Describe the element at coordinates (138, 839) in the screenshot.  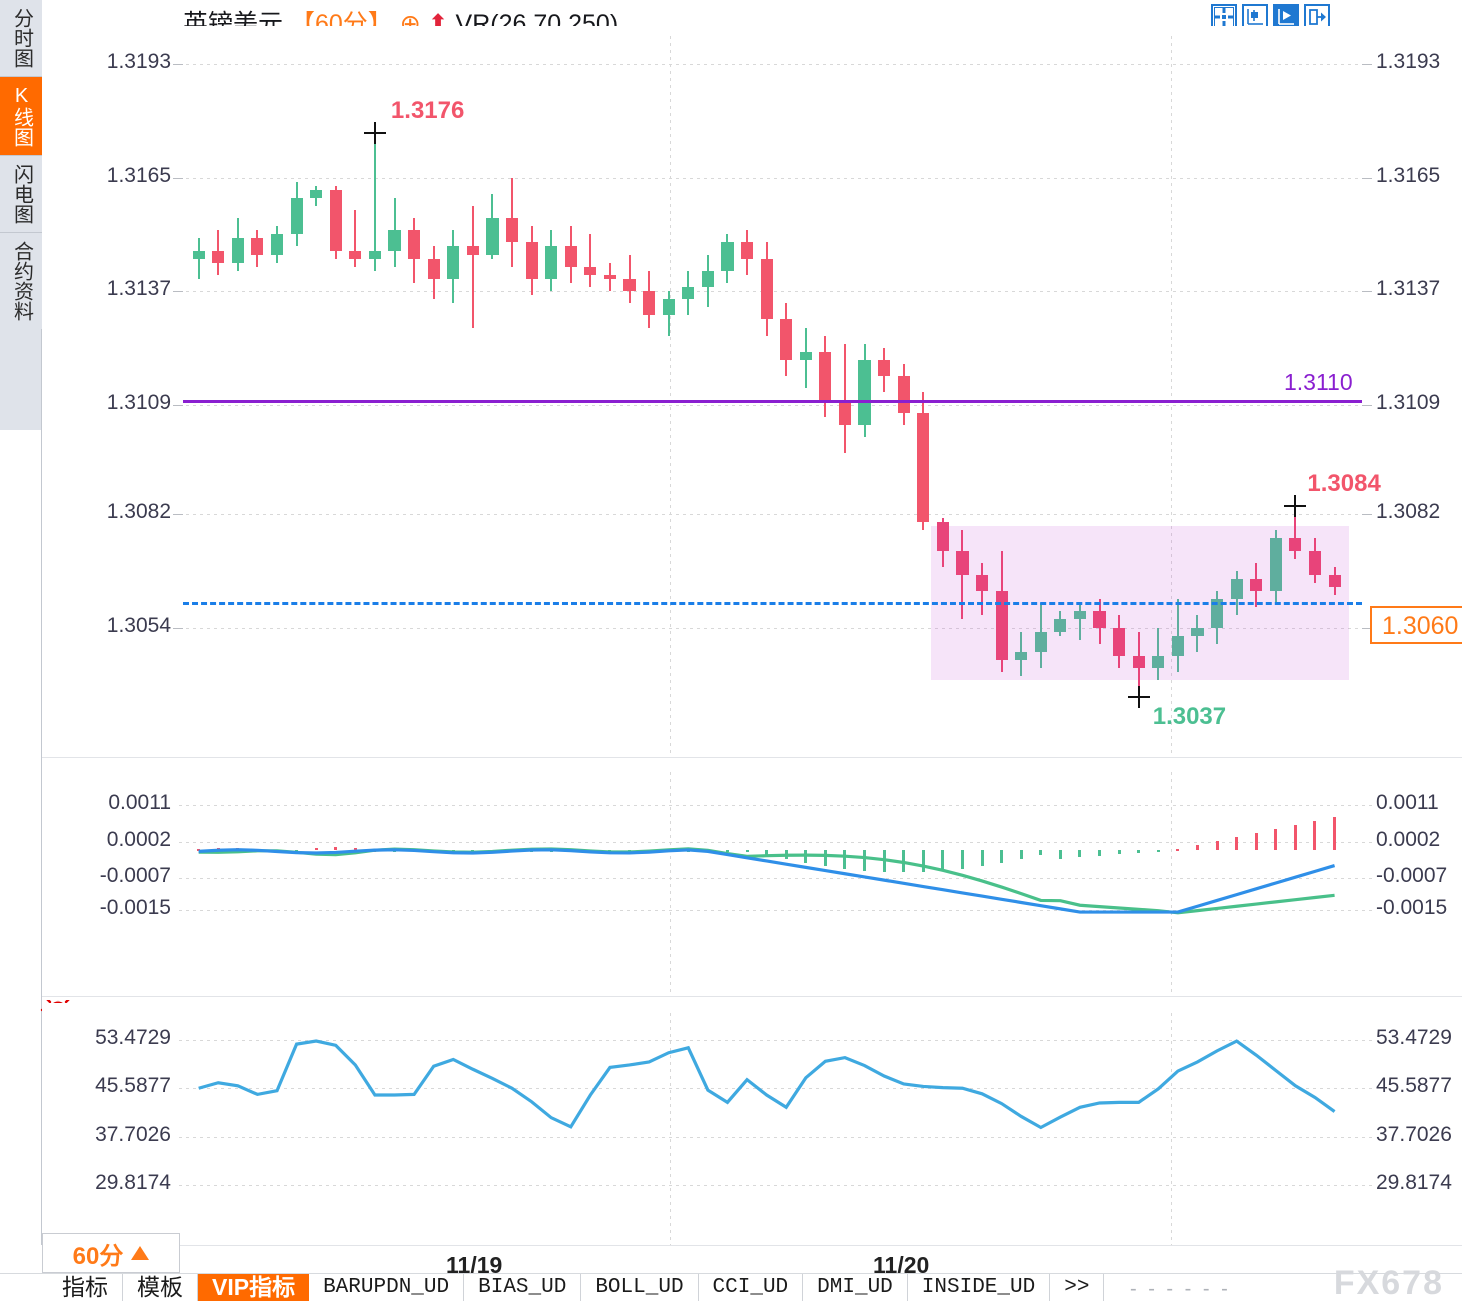
I see `macd-axis-label-left: 0.0002` at that location.